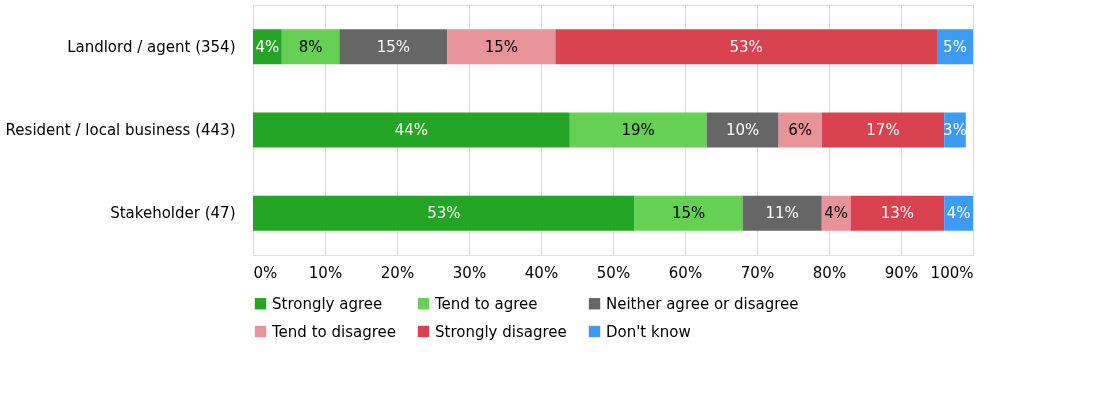 The width and height of the screenshot is (1097, 419). Describe the element at coordinates (955, 46) in the screenshot. I see `data-label: 5%` at that location.